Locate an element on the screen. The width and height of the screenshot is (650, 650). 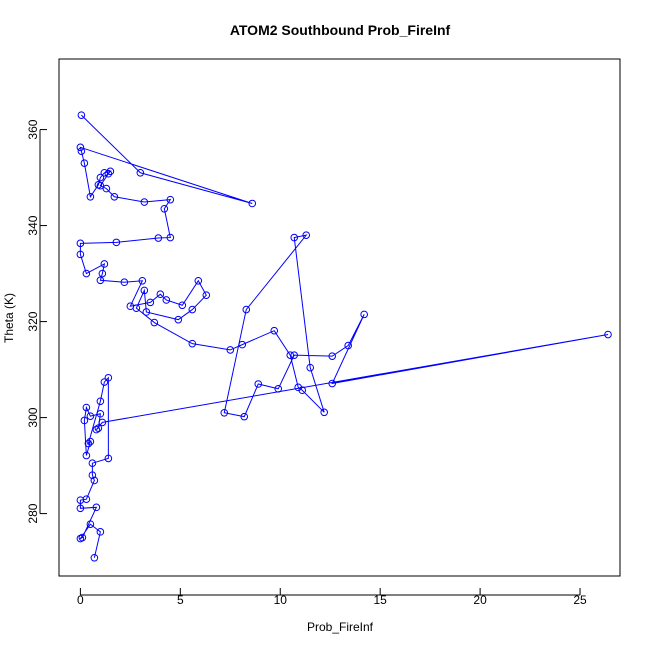
y-tick-label: 360 is located at coordinates (33, 129).